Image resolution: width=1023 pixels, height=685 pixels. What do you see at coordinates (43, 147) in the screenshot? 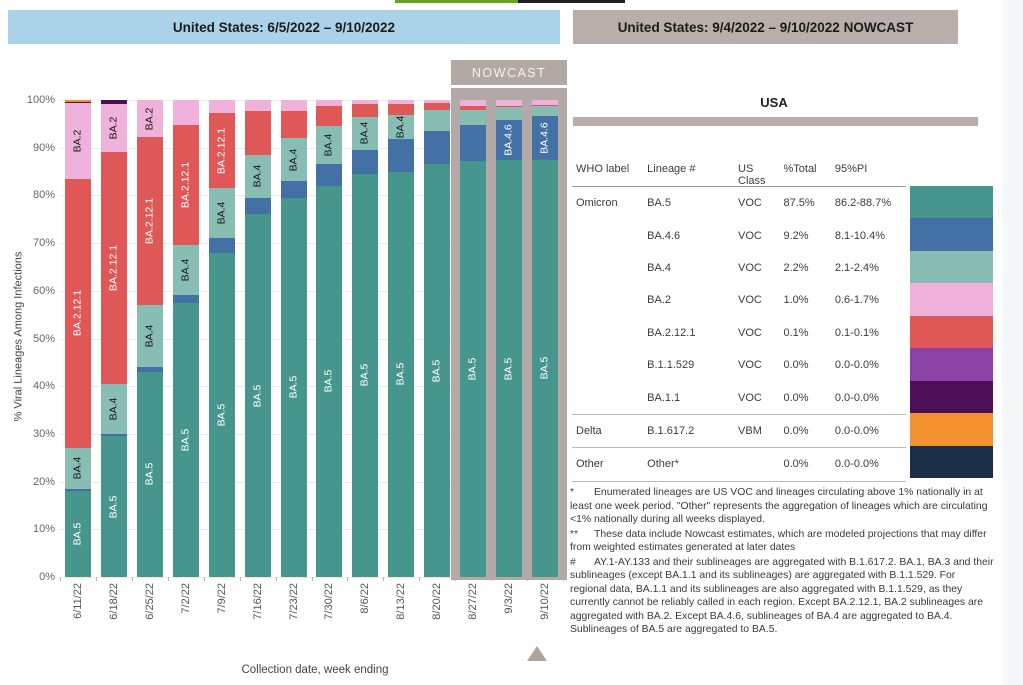
I see `y-tick-label: 90%` at bounding box center [43, 147].